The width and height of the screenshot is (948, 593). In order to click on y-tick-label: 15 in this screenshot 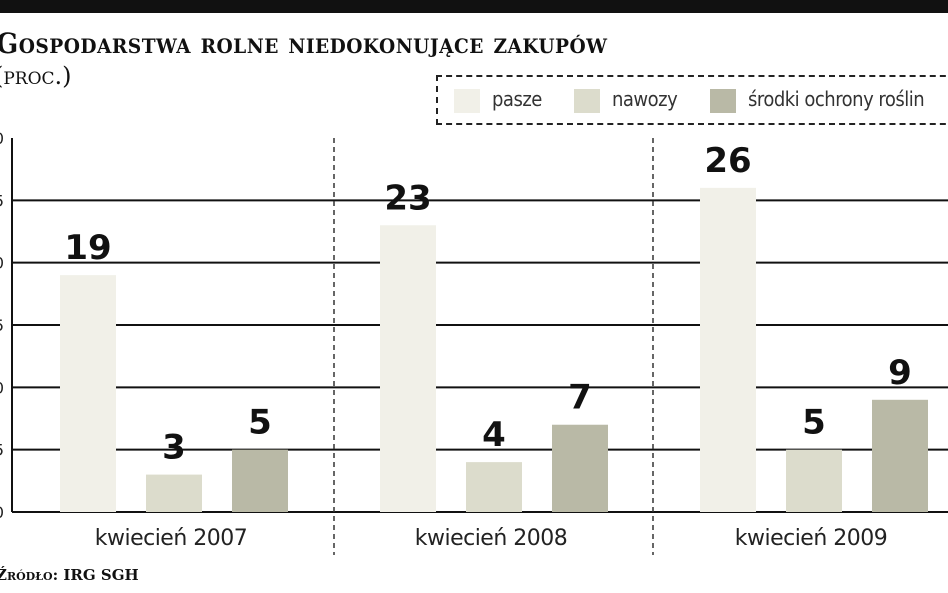, I will do `click(2, 325)`.